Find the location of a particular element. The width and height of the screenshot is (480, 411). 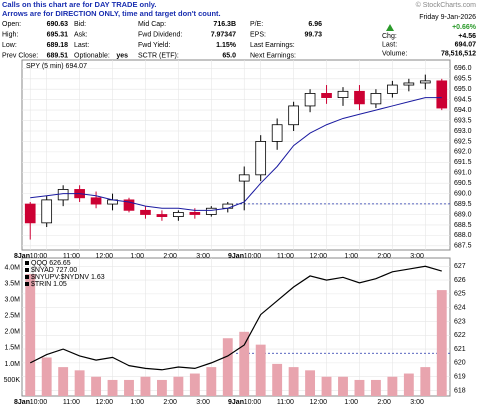

y-tick-label: 689.0 is located at coordinates (463, 214).